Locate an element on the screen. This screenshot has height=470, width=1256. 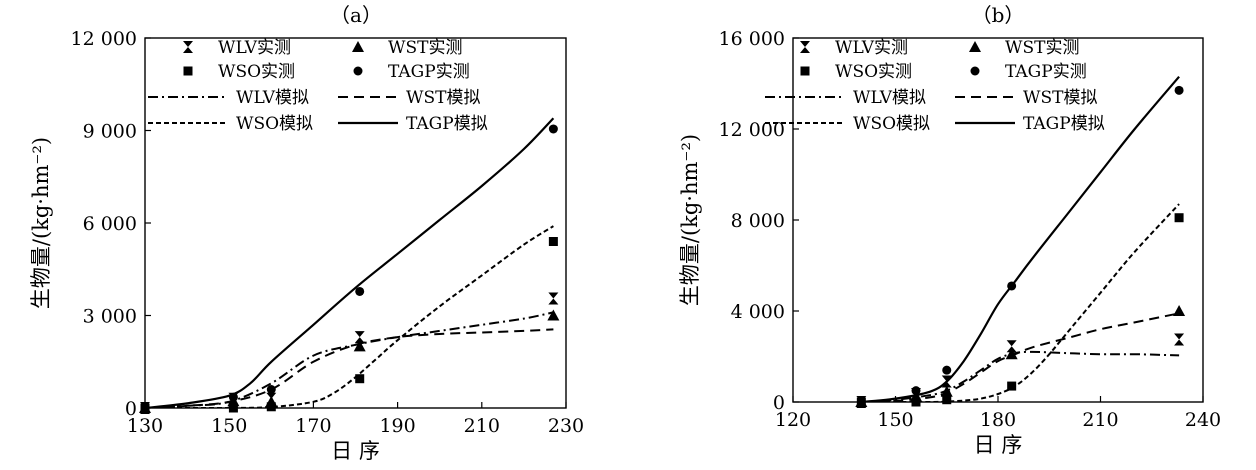
y-tick-label: 8 000 is located at coordinates (758, 221).